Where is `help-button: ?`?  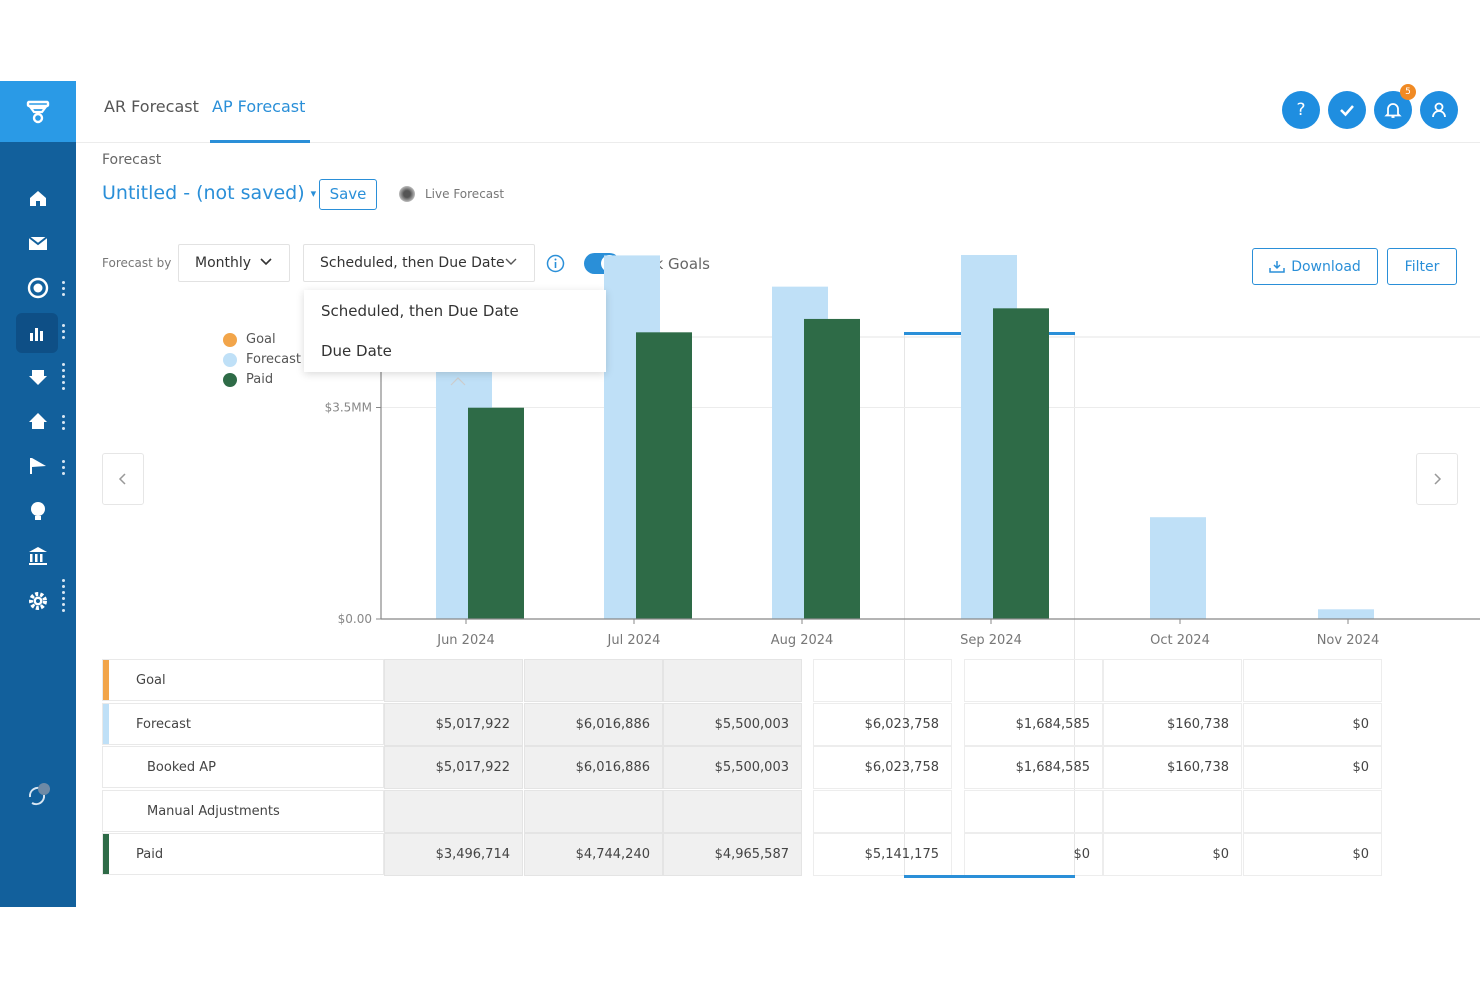
help-button: ? is located at coordinates (1301, 110).